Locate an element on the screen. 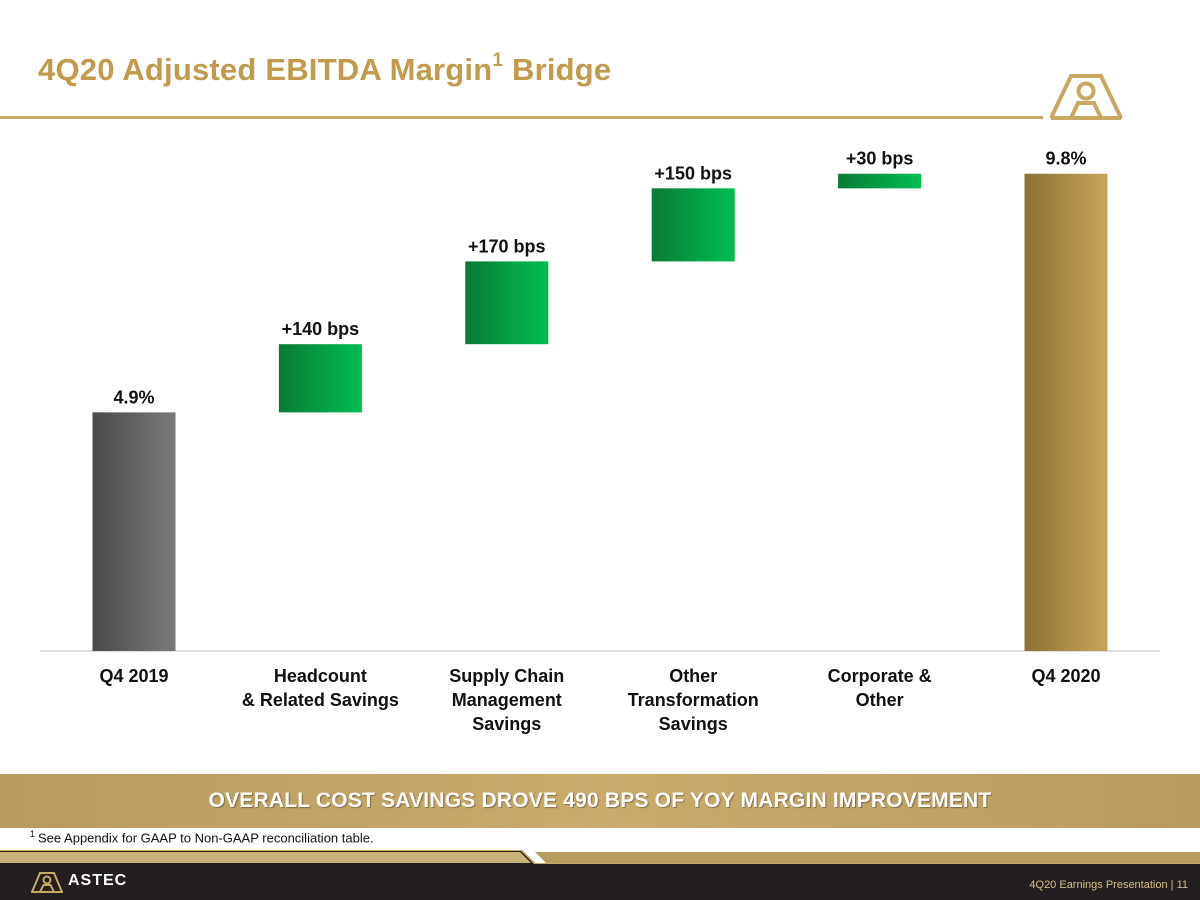 This screenshot has height=900, width=1200. footer-logo-icon is located at coordinates (47, 882).